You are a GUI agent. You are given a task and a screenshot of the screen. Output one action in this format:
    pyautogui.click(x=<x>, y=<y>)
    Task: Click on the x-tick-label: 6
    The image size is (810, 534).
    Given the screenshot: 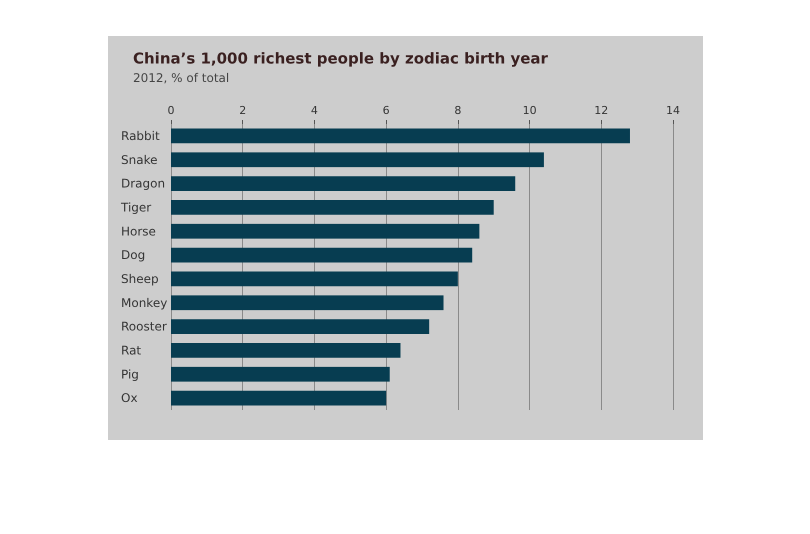 What is the action you would take?
    pyautogui.click(x=386, y=110)
    